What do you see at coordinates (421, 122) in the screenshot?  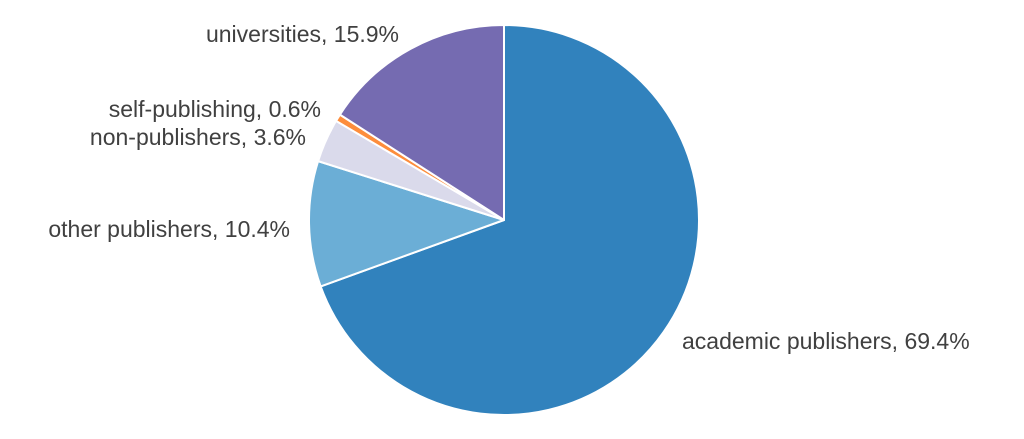 I see `pie-slice-universities` at bounding box center [421, 122].